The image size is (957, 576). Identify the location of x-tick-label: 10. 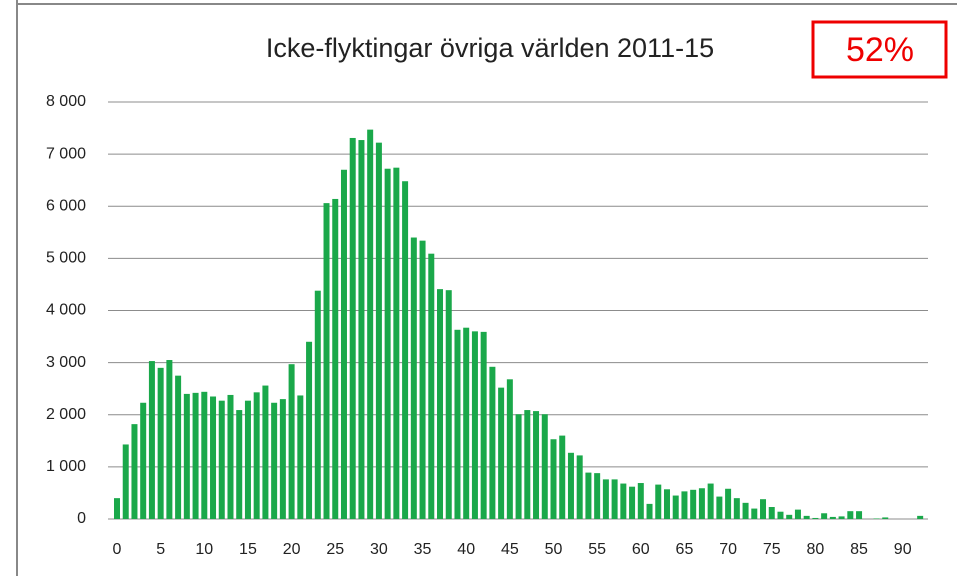
(204, 549).